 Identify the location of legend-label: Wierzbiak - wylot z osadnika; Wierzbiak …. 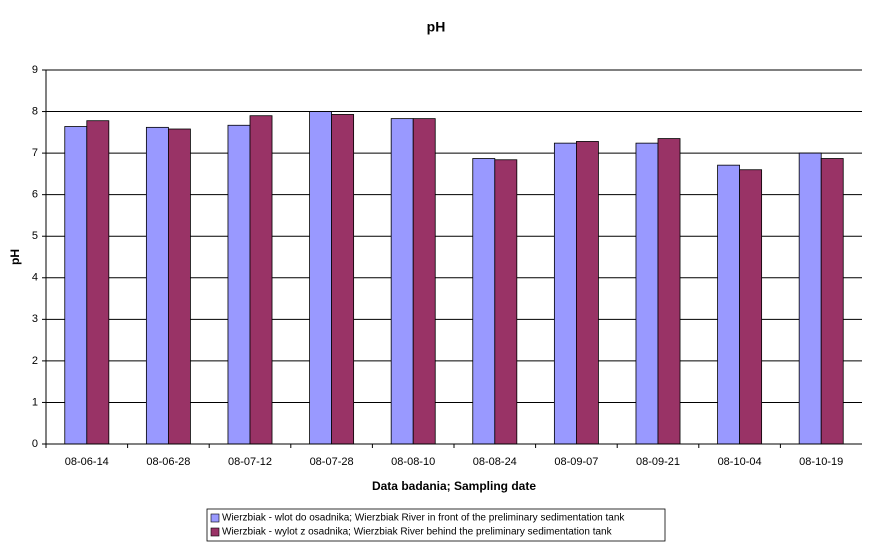
(417, 532).